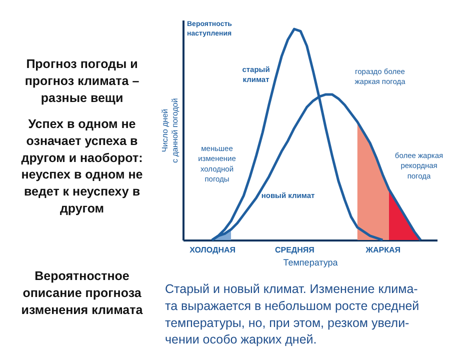 This screenshot has height=355, width=474. What do you see at coordinates (82, 81) in the screenshot?
I see `text: Прогноз погоды и прогноз климата – разные вещи` at bounding box center [82, 81].